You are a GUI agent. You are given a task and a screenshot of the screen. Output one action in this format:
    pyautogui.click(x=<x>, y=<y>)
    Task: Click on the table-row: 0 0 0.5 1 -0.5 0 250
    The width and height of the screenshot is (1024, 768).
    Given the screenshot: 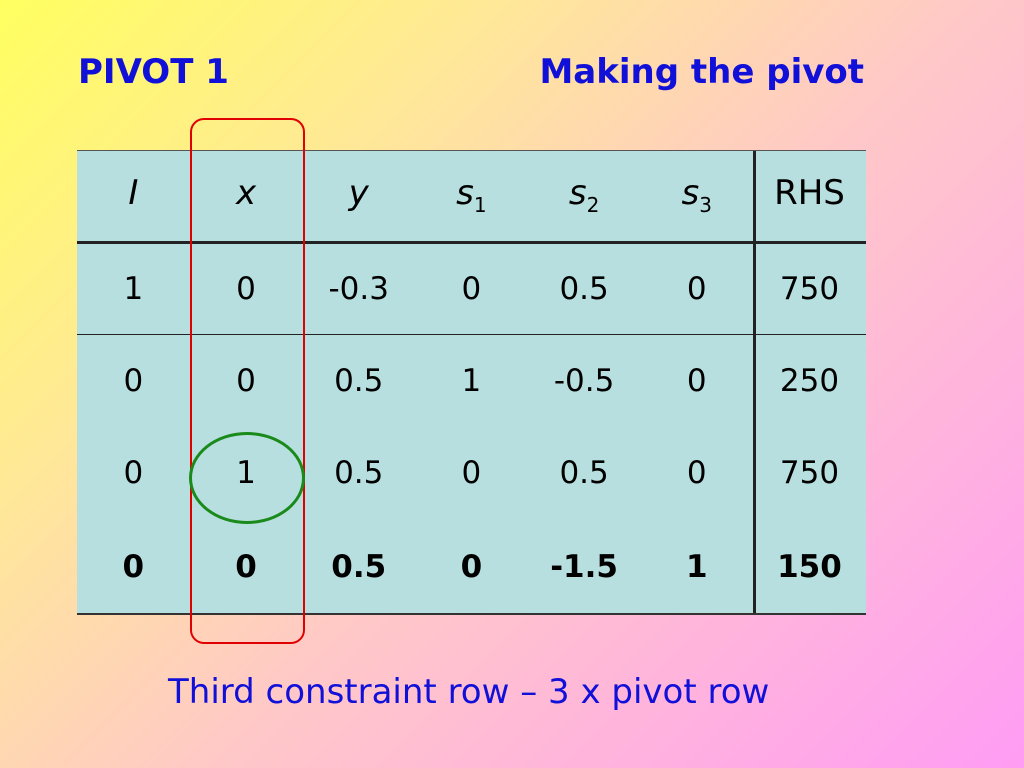 What is the action you would take?
    pyautogui.click(x=471, y=381)
    